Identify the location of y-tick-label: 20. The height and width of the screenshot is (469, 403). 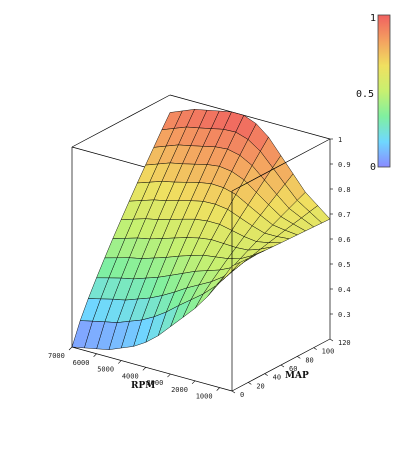
(260, 386).